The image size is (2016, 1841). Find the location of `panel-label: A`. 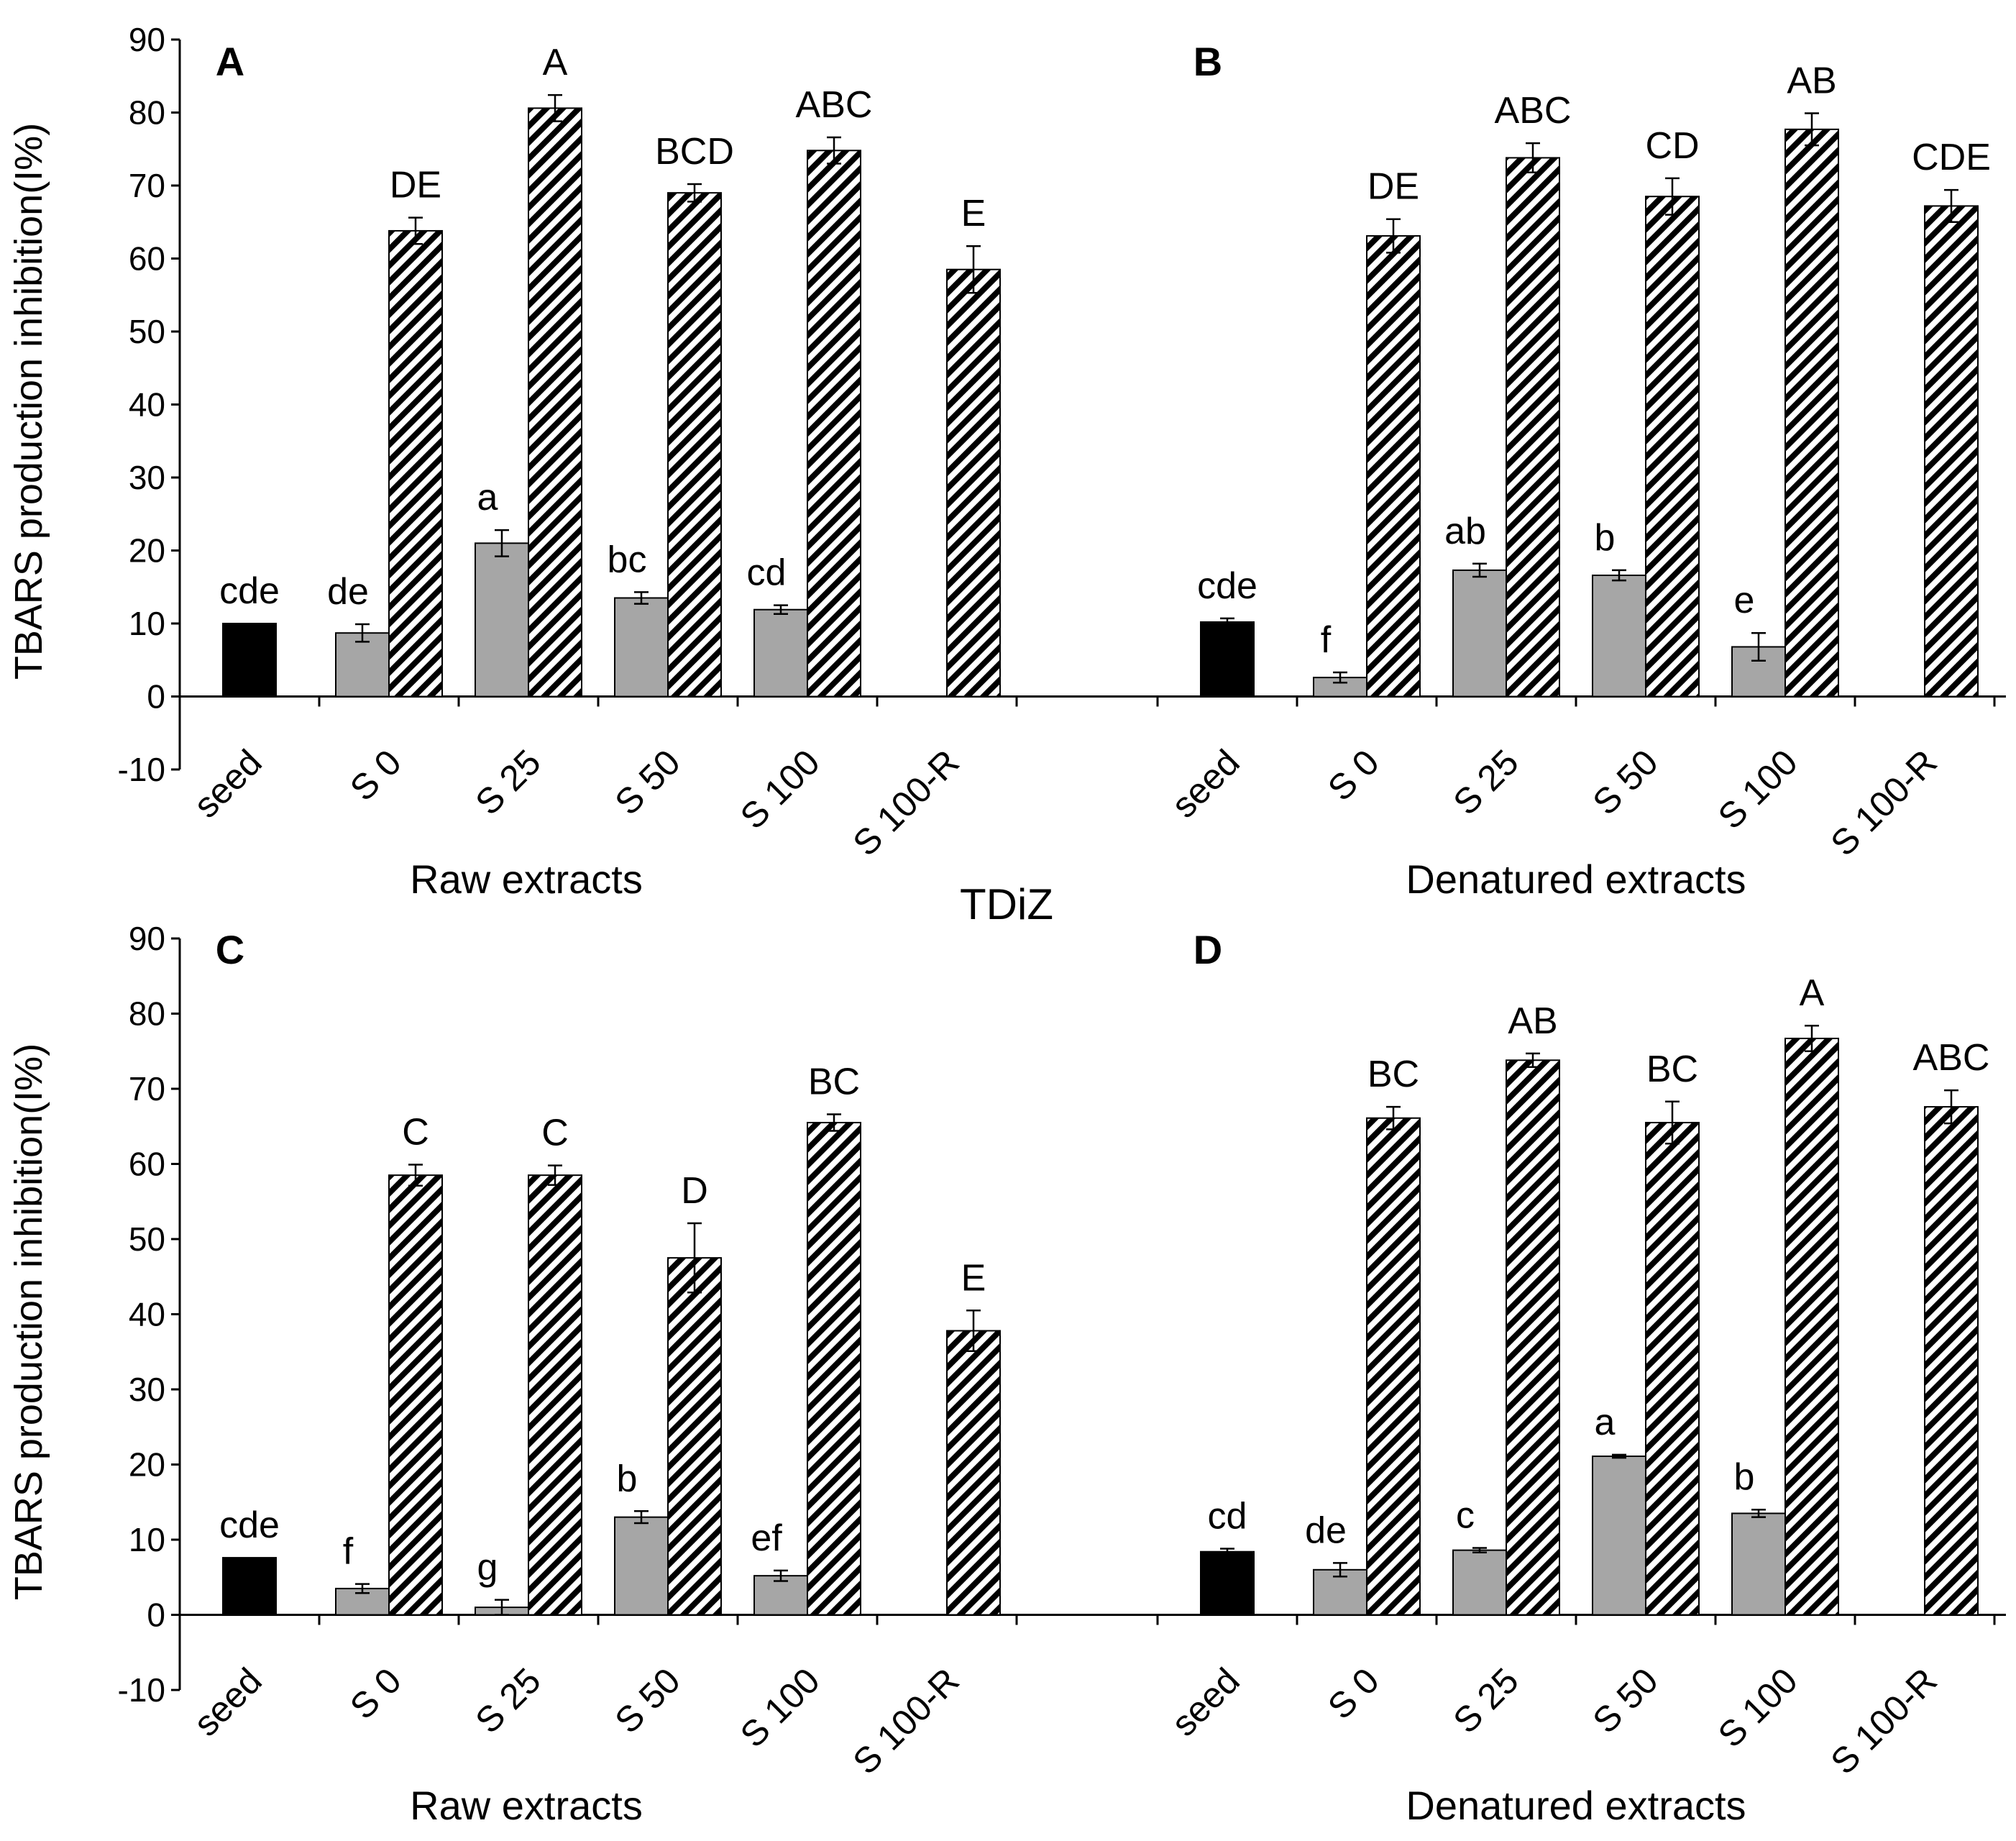

panel-label: A is located at coordinates (230, 61).